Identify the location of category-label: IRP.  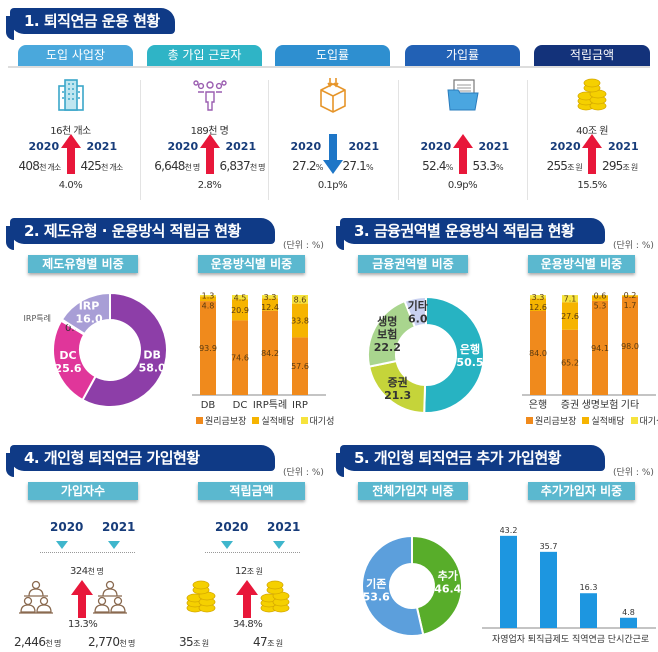
(300, 405).